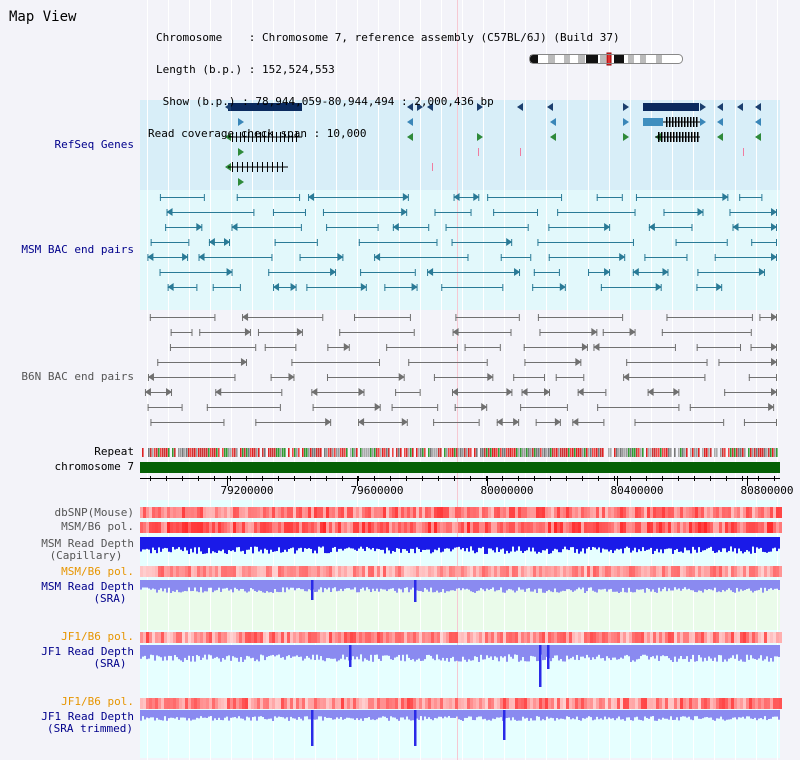 The image size is (800, 760). I want to click on label-jf1-depth: JF1 Read Depth, so click(87, 651).